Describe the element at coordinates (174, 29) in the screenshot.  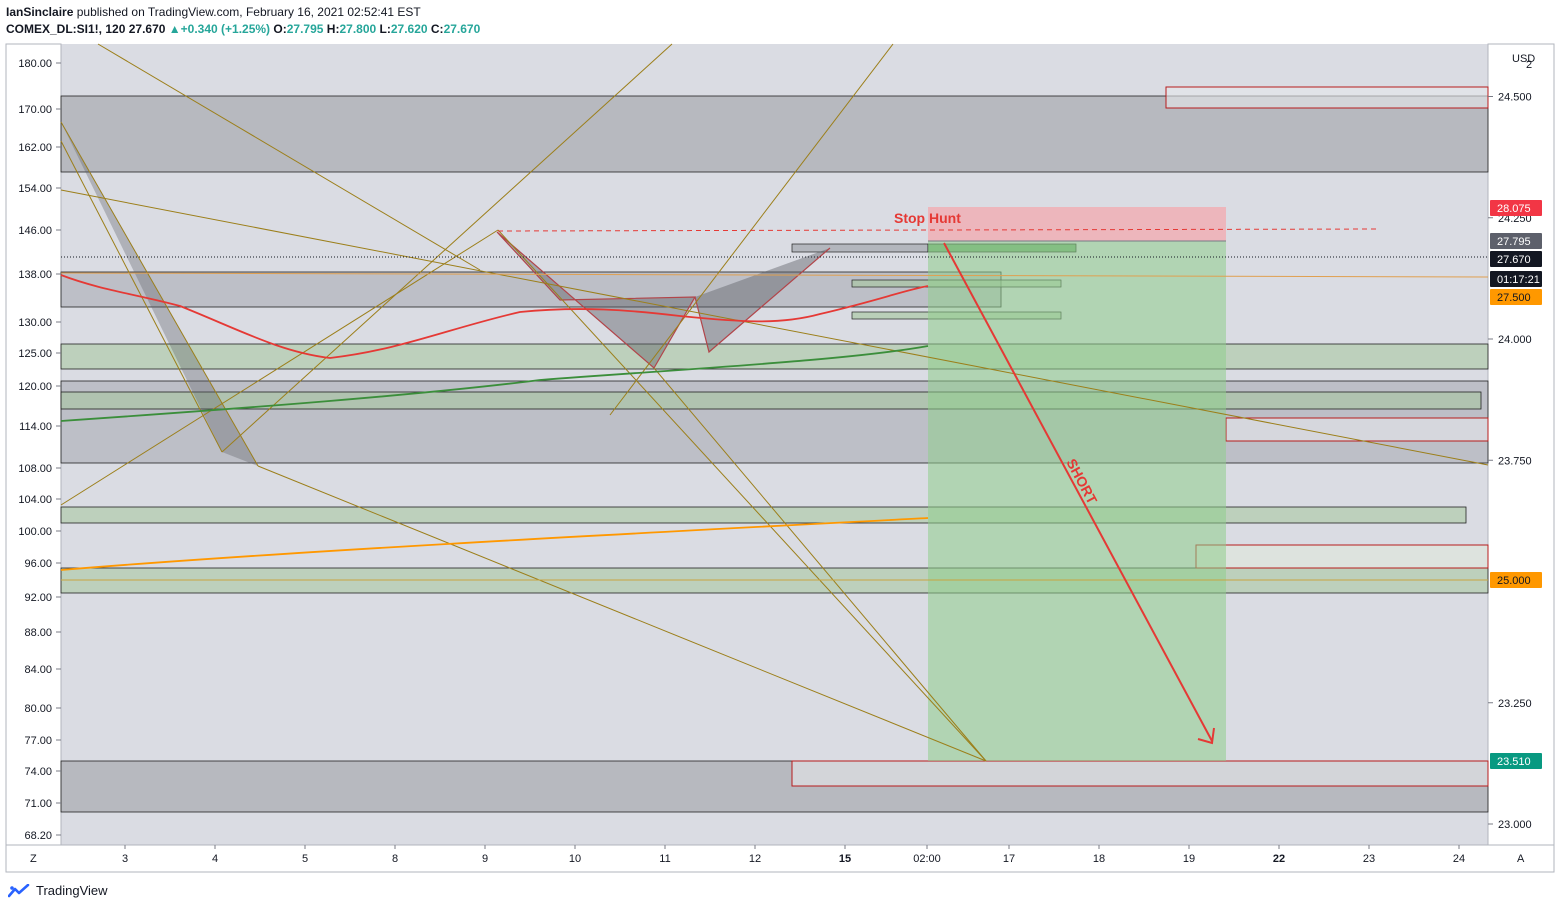
I see `up-triangle-icon: ▲` at that location.